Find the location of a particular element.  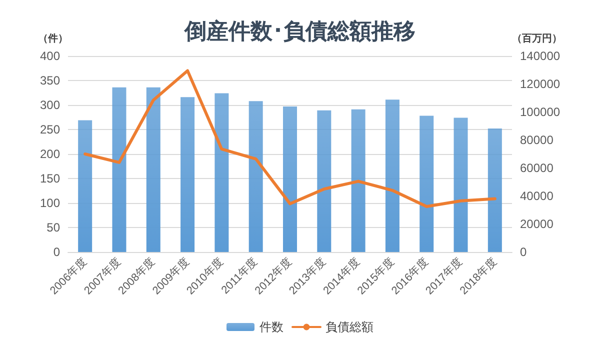

y-tick-label: 300 is located at coordinates (50, 105).